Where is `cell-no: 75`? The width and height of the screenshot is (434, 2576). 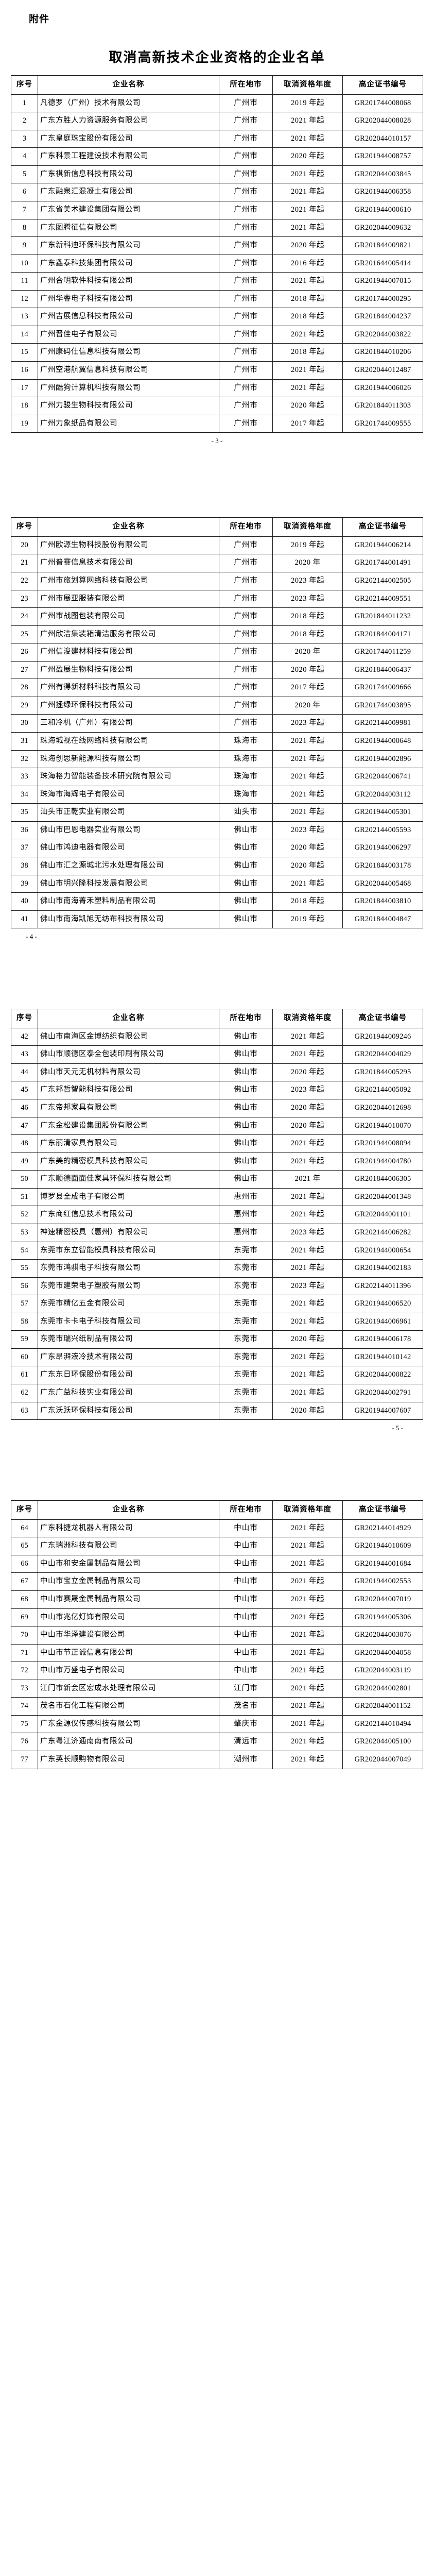
cell-no: 75 is located at coordinates (25, 1724).